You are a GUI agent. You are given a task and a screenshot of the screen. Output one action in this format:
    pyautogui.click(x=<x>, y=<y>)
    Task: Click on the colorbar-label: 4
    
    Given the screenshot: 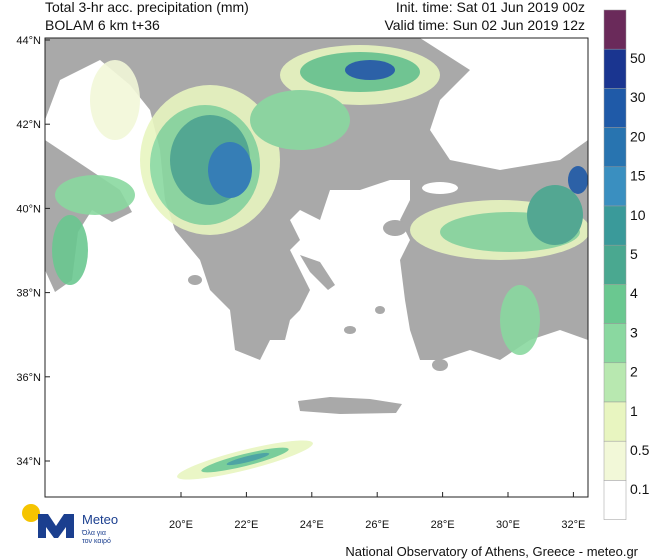 What is the action you would take?
    pyautogui.click(x=634, y=293)
    